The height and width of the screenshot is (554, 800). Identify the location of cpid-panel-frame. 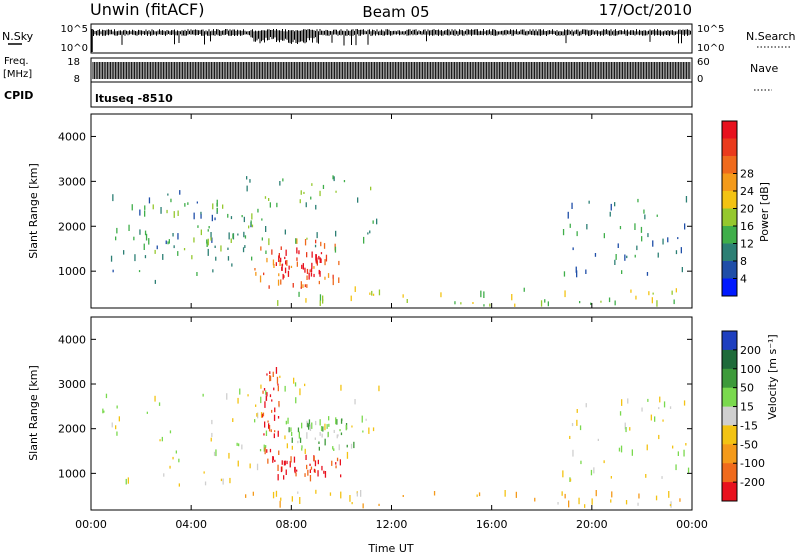
(391, 94).